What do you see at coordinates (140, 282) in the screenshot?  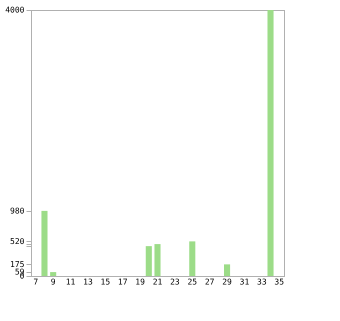 I see `x-tick-label: 19` at bounding box center [140, 282].